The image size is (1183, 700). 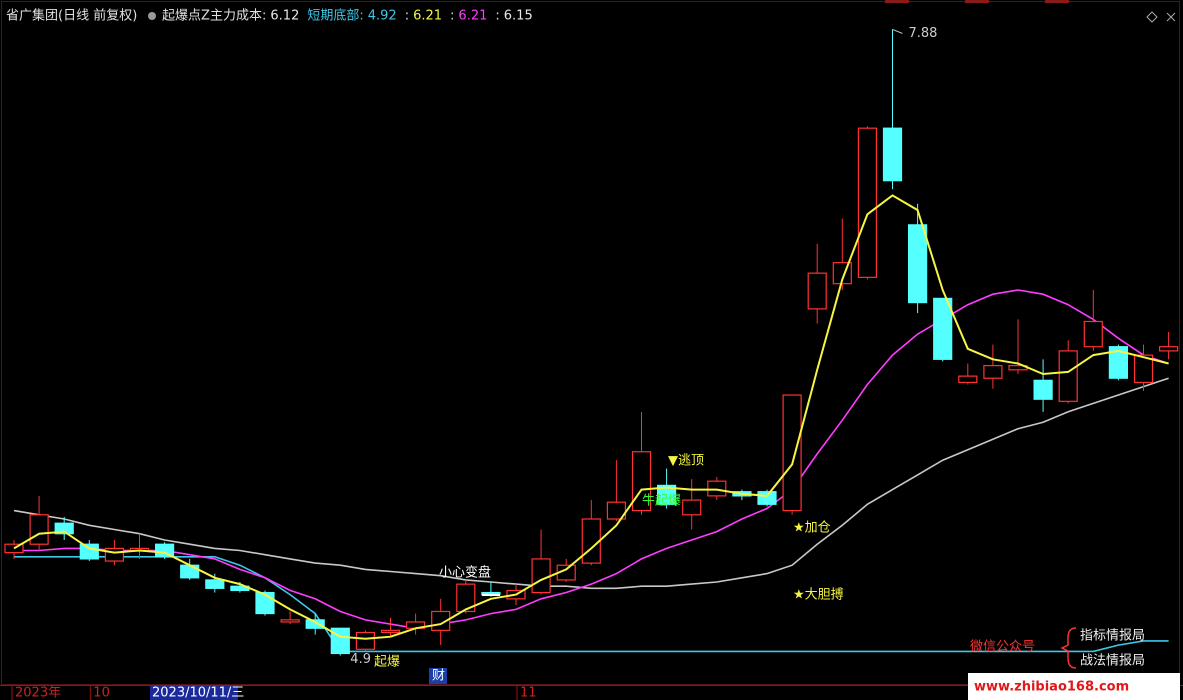 I want to click on watermark-label: 微信公众号, so click(x=1002, y=647).